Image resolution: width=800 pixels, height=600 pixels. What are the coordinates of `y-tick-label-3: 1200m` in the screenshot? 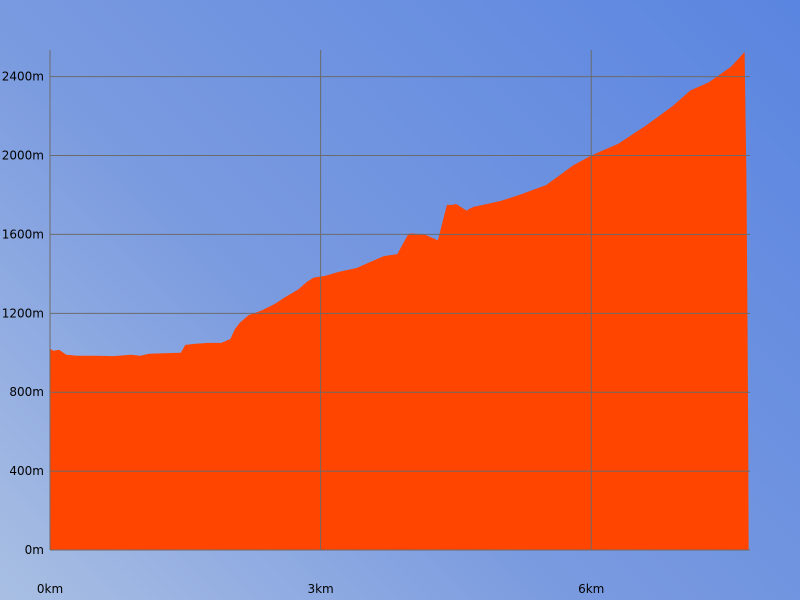 It's located at (23, 313).